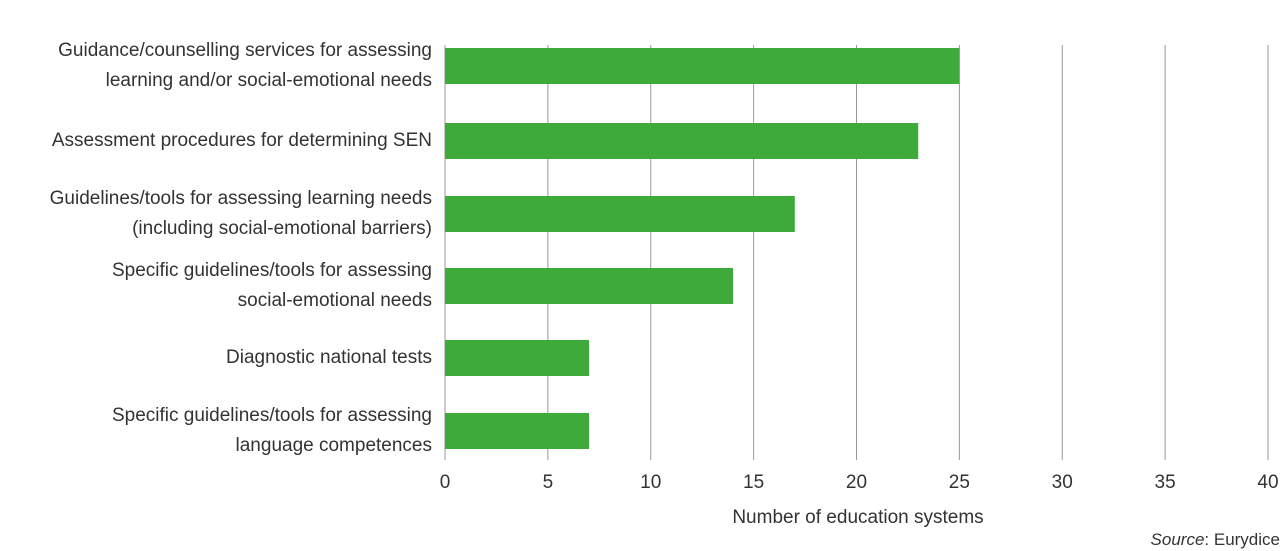 This screenshot has width=1284, height=551. Describe the element at coordinates (959, 482) in the screenshot. I see `x-tick-label: 25` at that location.